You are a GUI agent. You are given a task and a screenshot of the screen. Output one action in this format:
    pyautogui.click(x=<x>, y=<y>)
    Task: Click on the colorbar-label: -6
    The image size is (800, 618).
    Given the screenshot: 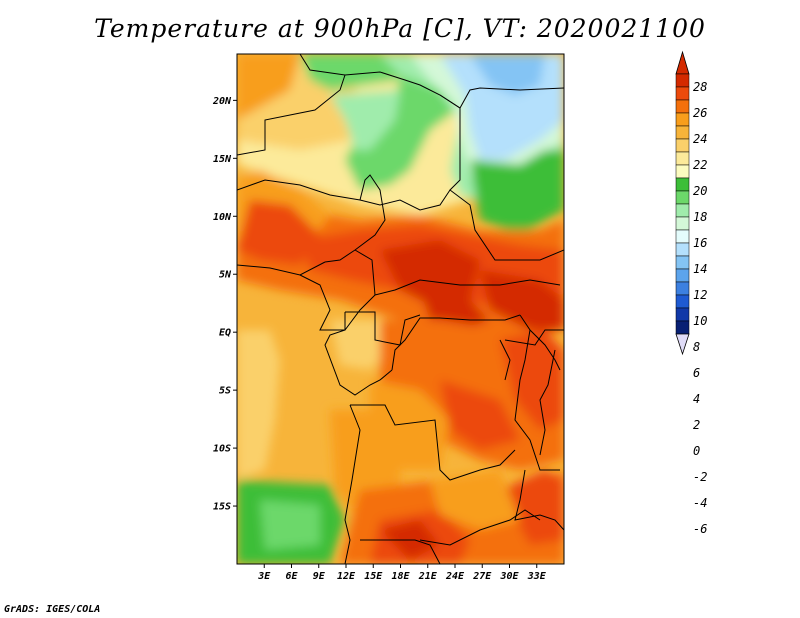 What is the action you would take?
    pyautogui.click(x=700, y=529)
    